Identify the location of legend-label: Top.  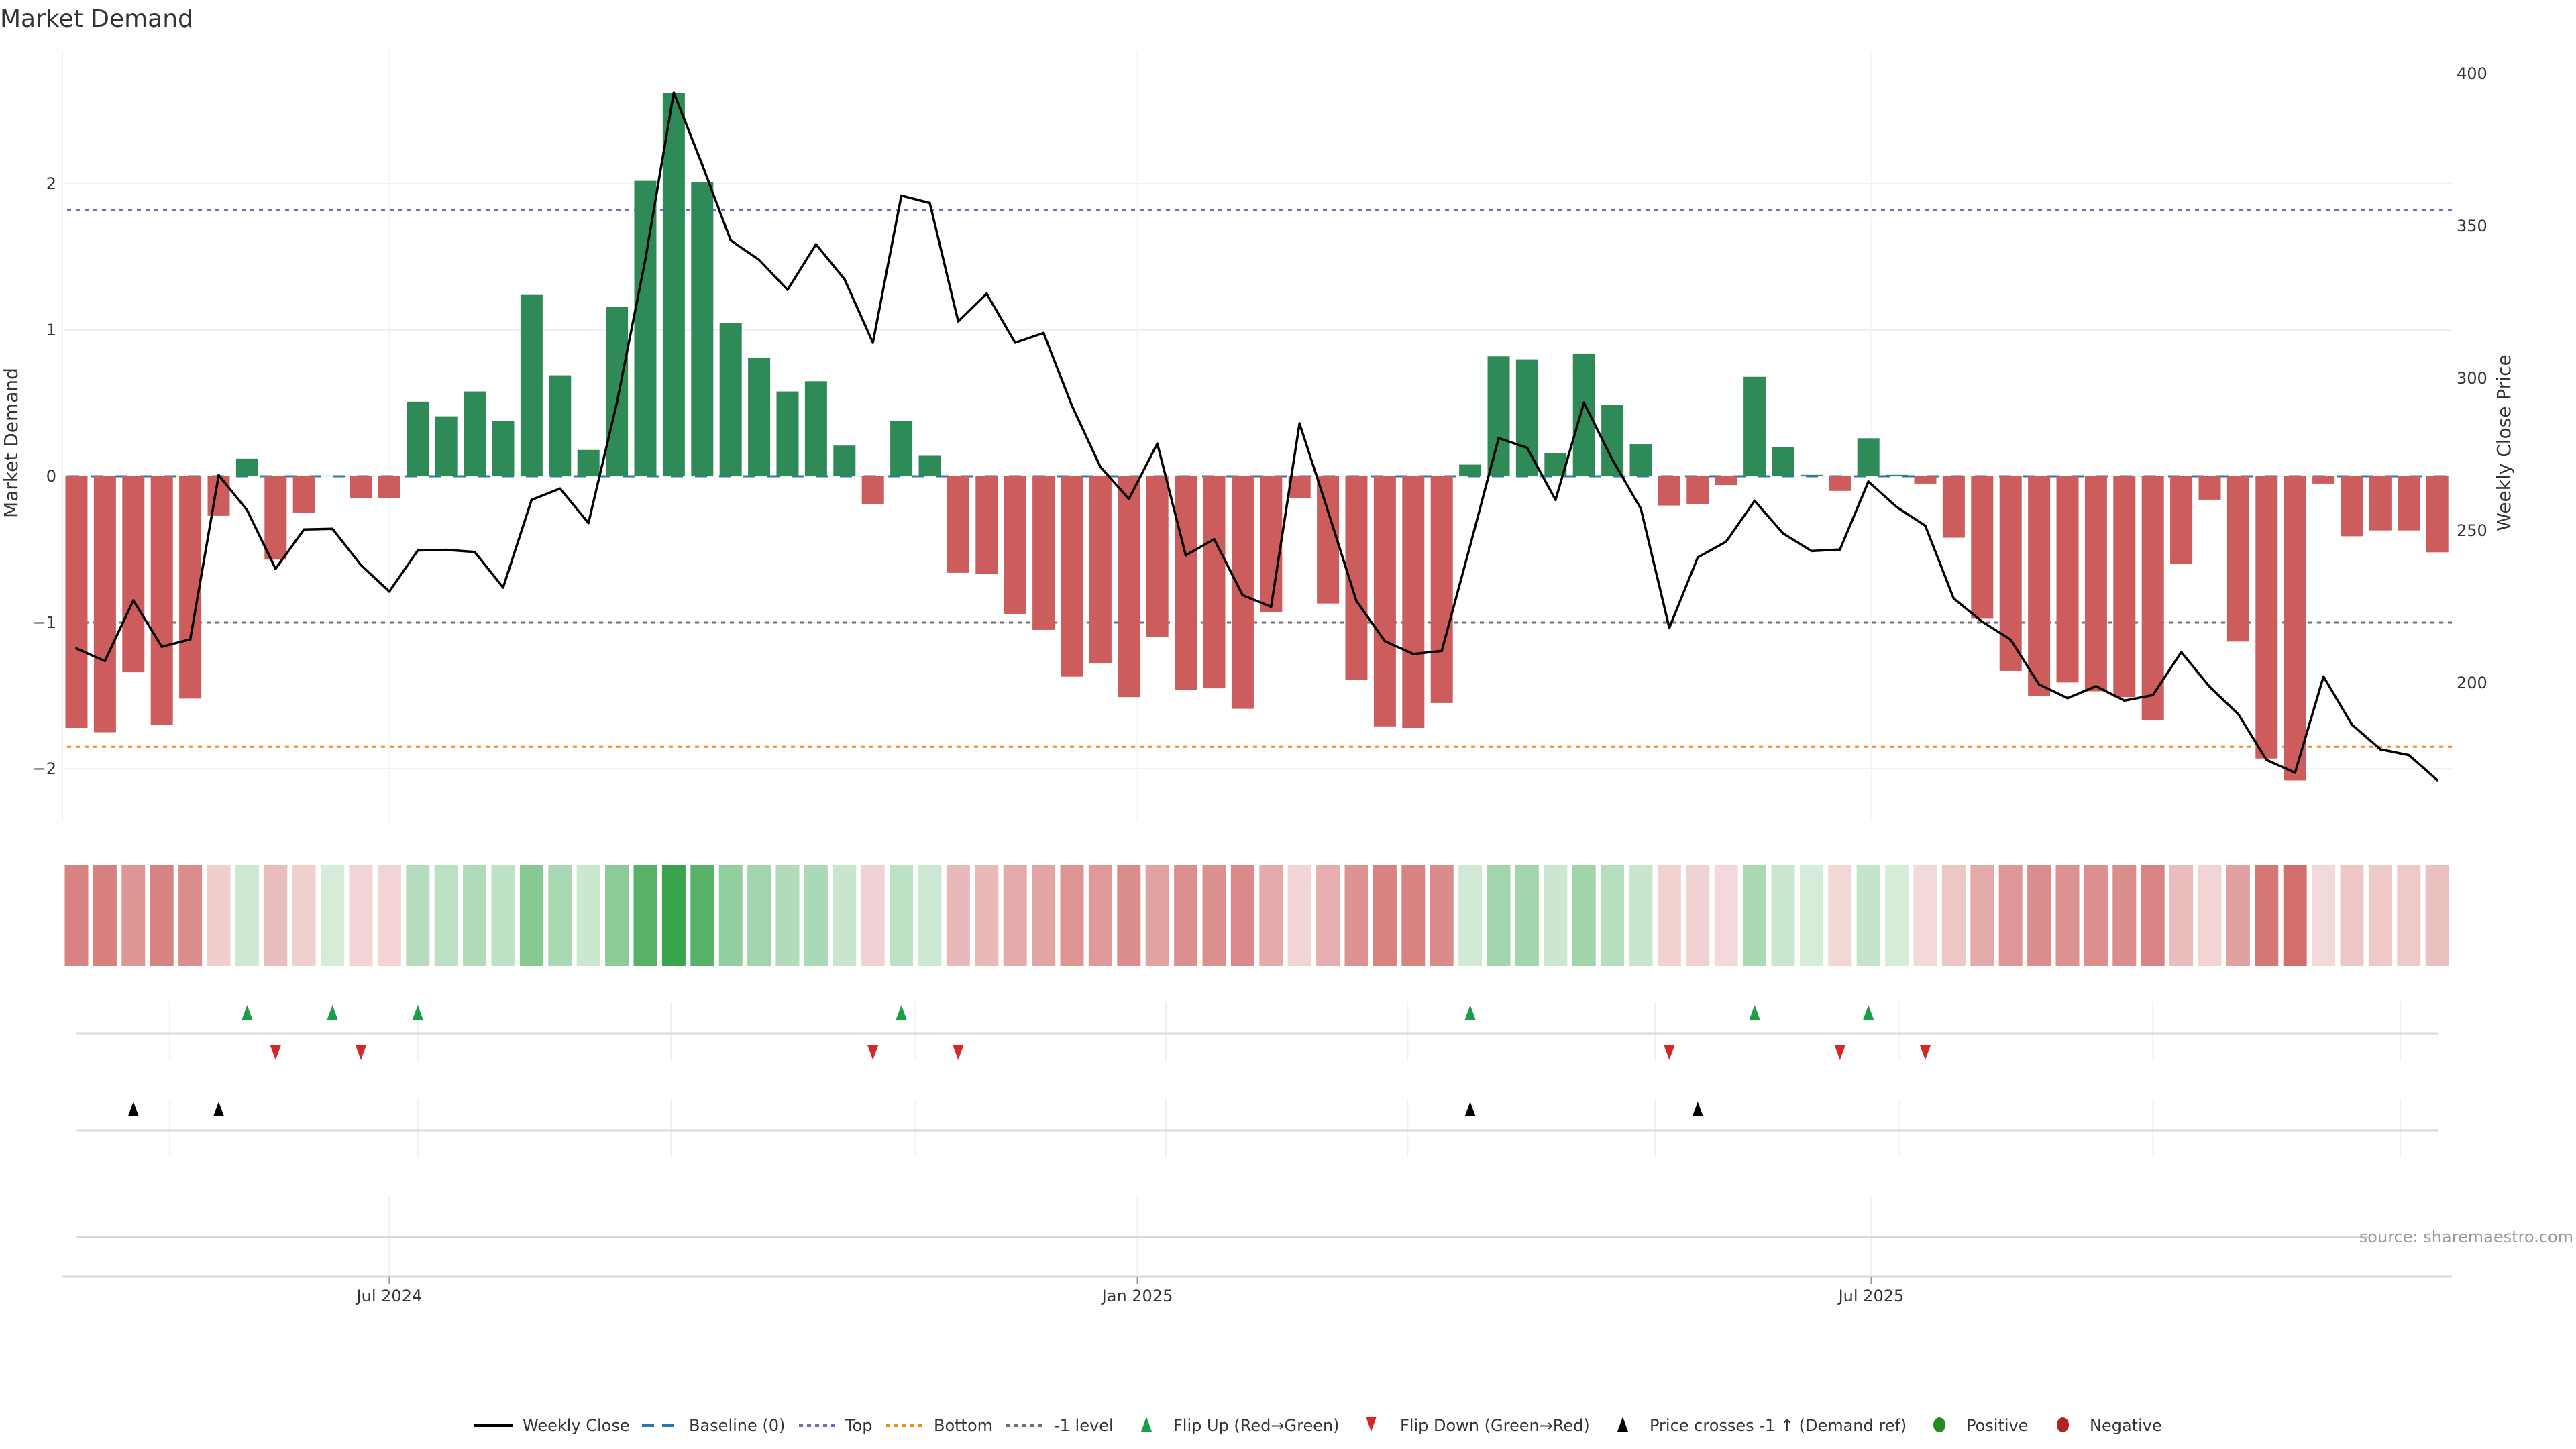
(859, 1425).